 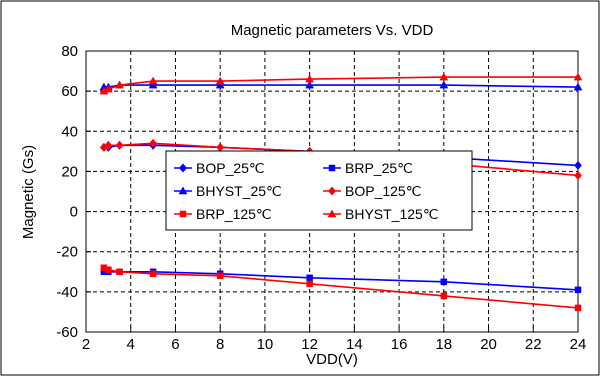 What do you see at coordinates (392, 214) in the screenshot?
I see `legend-label: BHYST_125℃` at bounding box center [392, 214].